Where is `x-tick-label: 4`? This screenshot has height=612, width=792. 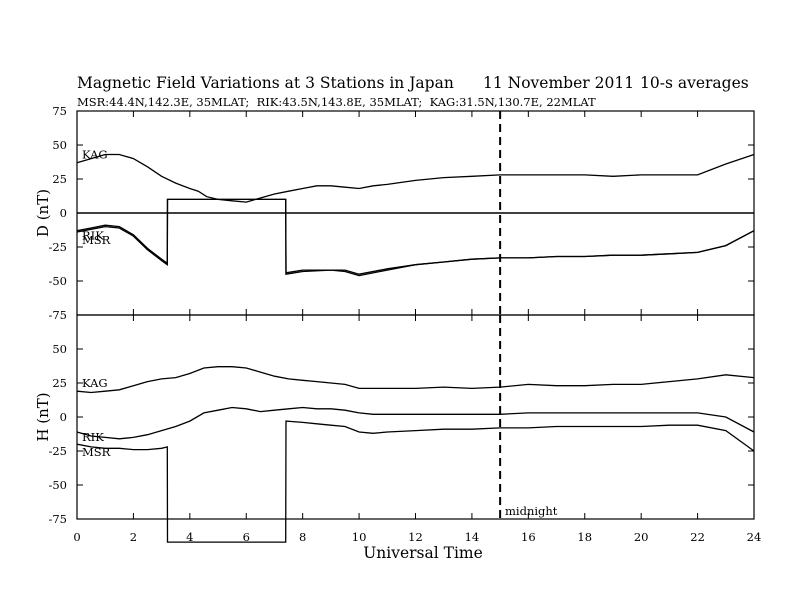 x-tick-label: 4 is located at coordinates (189, 537).